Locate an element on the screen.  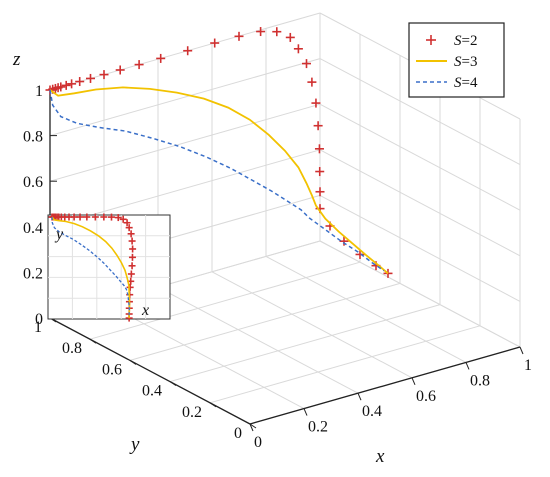
y-tick-label: 0.4 is located at coordinates (152, 391).